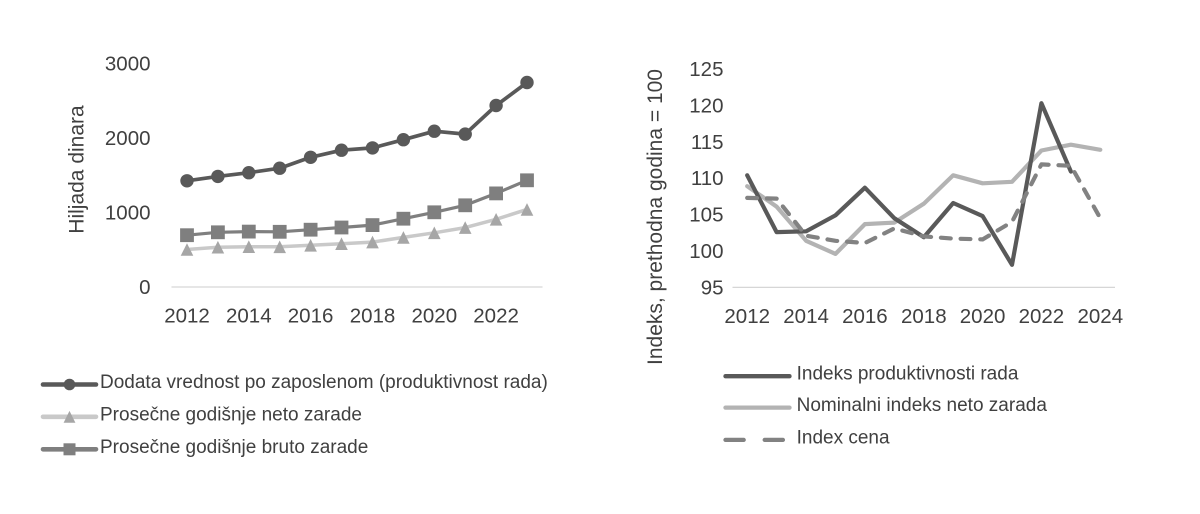  I want to click on svg-text: 95, so click(712, 287).